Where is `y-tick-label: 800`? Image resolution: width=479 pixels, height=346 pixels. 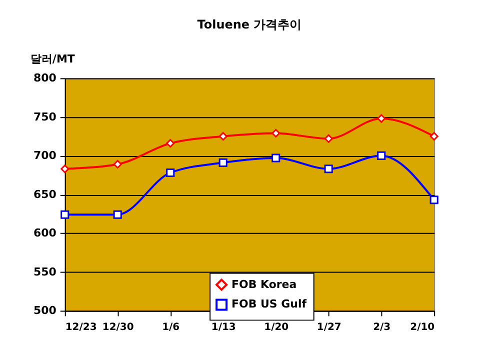 y-tick-label: 800 is located at coordinates (45, 78).